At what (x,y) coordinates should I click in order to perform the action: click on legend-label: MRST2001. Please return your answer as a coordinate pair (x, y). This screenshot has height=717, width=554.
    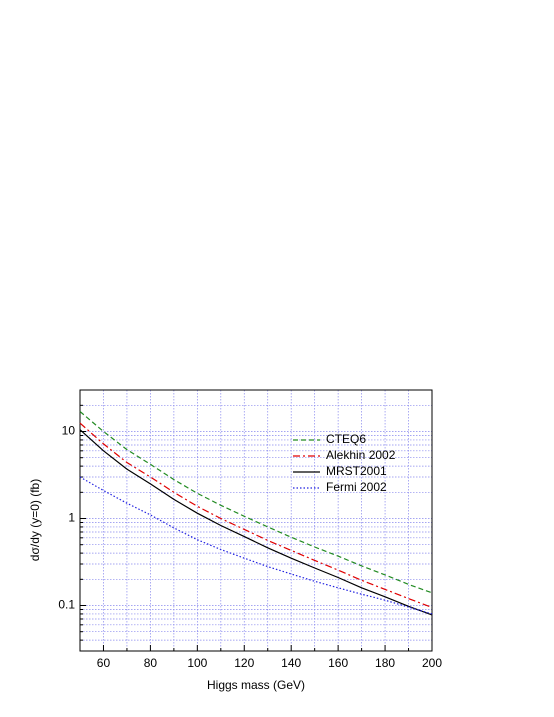
    Looking at the image, I should click on (356, 471).